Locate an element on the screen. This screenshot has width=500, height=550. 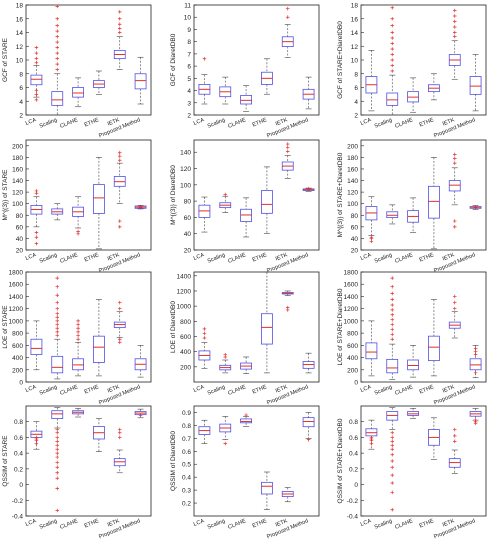
y-tick-label: -0.4 is located at coordinates (353, 517).